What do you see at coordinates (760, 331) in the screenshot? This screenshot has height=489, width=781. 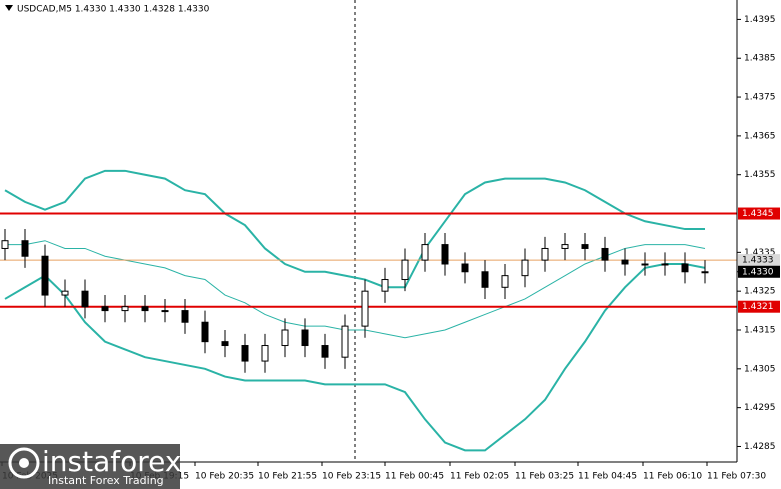 I see `y-tick-label: 1.4315` at bounding box center [760, 331].